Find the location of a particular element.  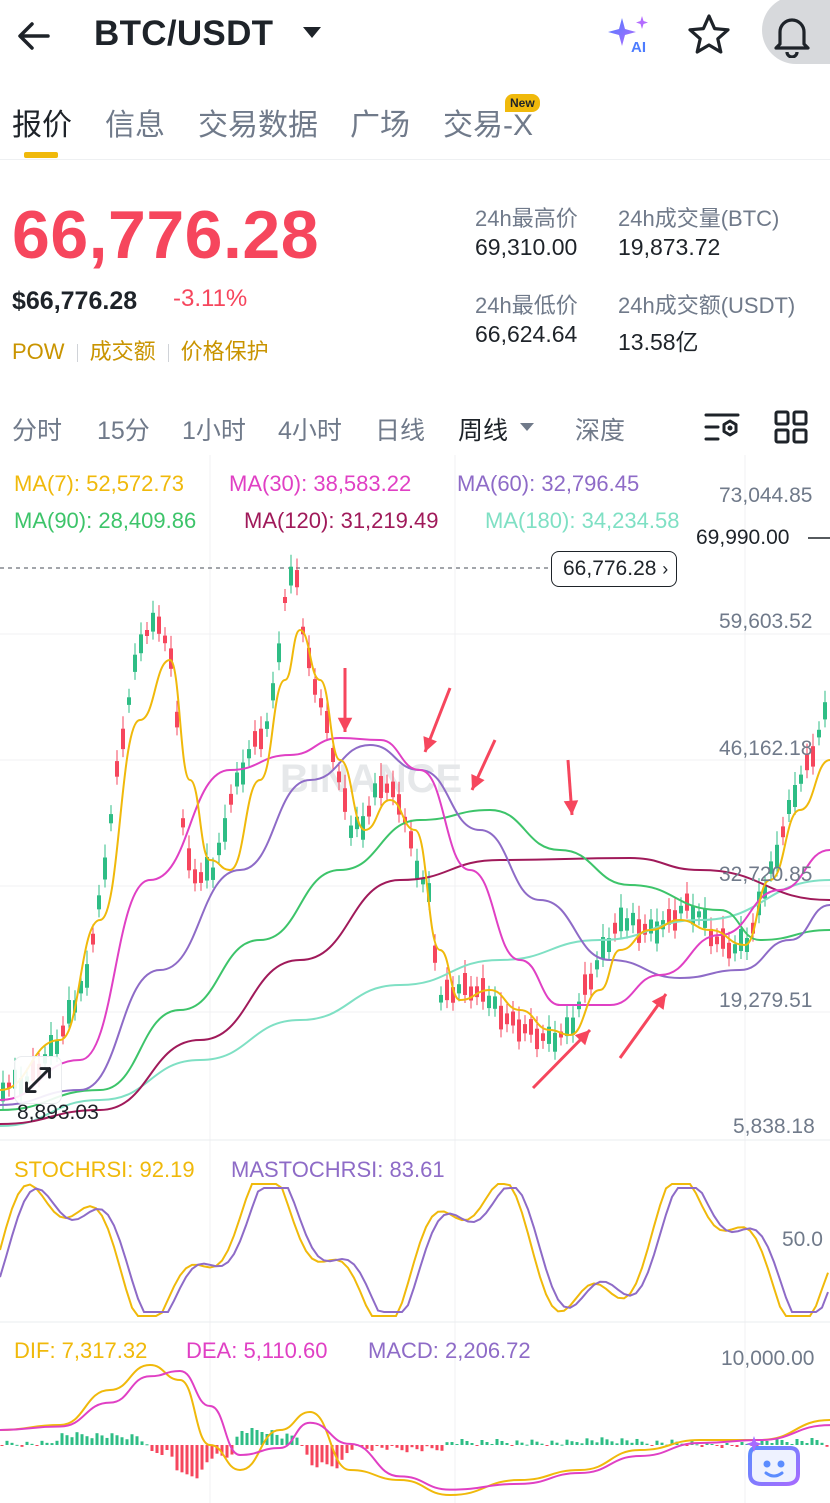

dea-line is located at coordinates (415, 1430).